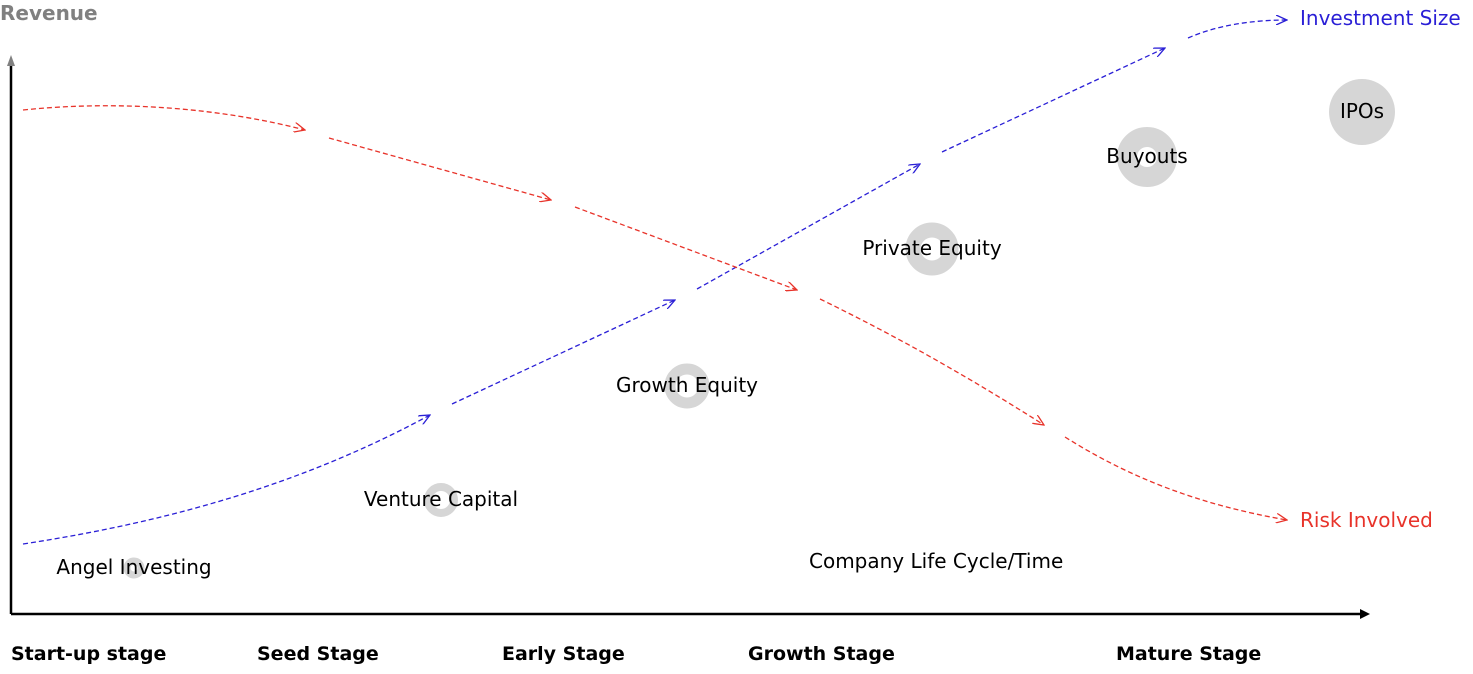 The width and height of the screenshot is (1473, 674). Describe the element at coordinates (1366, 520) in the screenshot. I see `risk-involved-label: Risk Involved` at that location.